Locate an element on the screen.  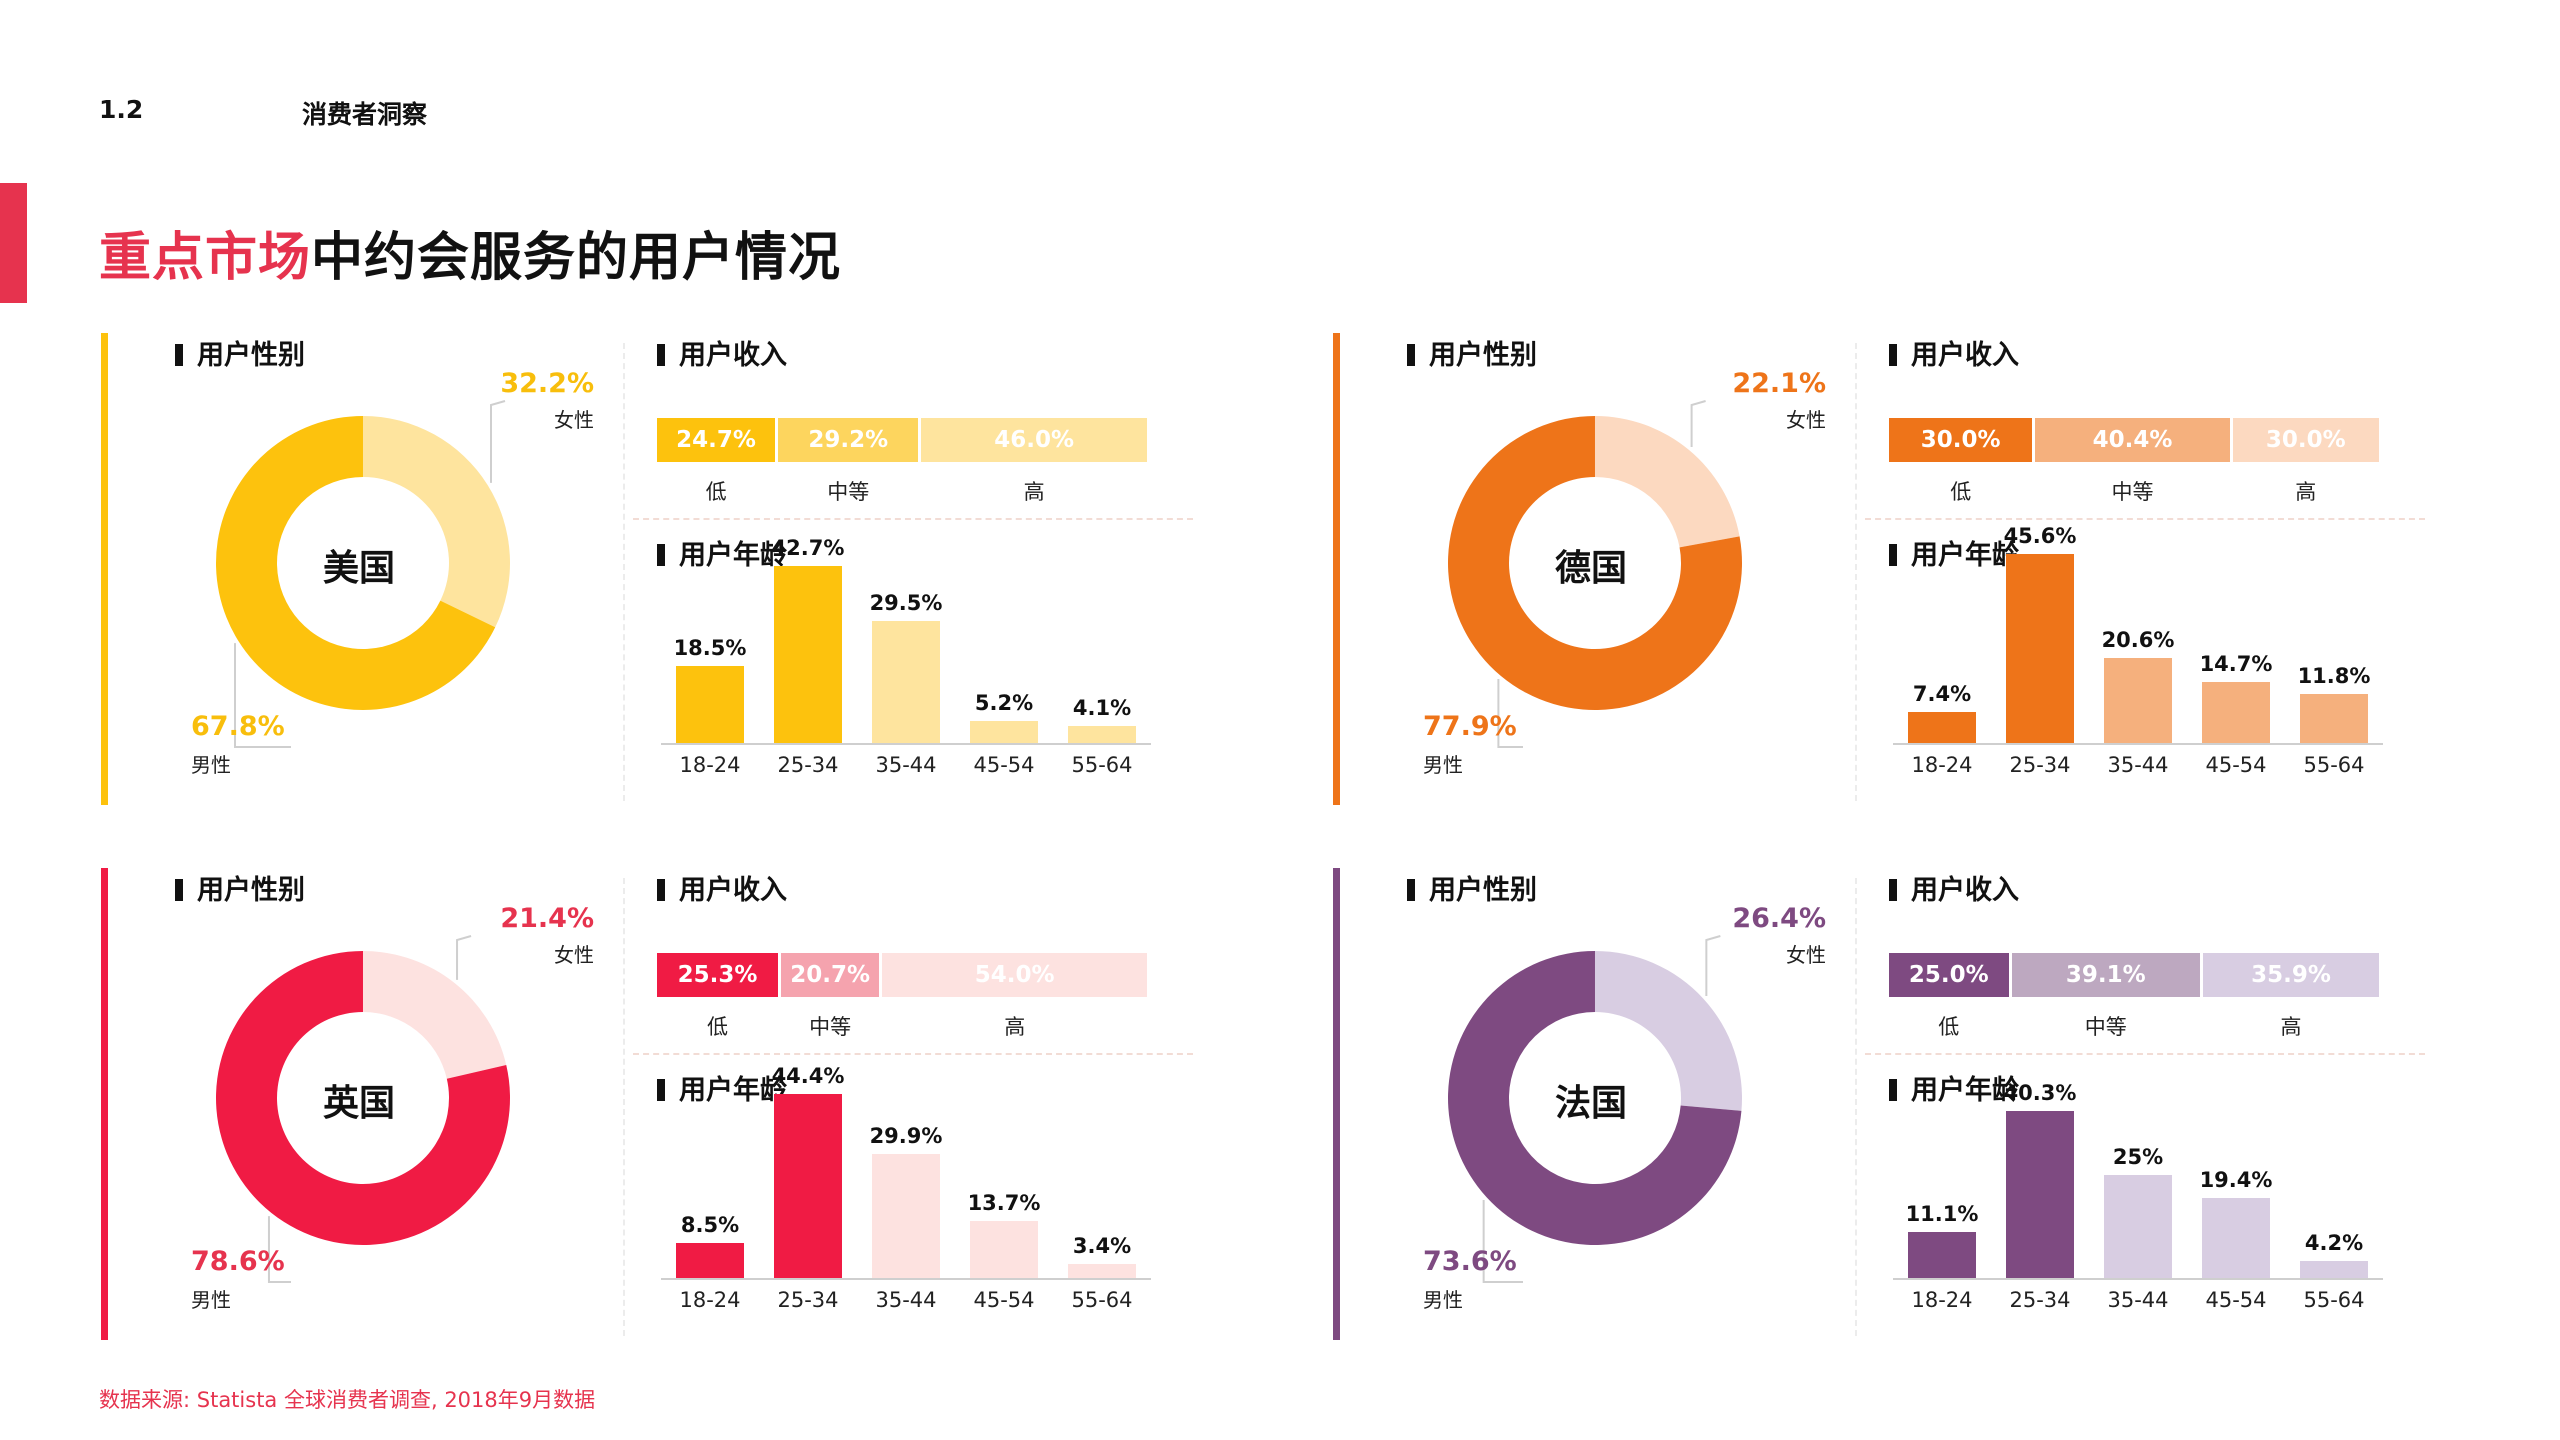
age-bar-value: 8.5% is located at coordinates (710, 1224).